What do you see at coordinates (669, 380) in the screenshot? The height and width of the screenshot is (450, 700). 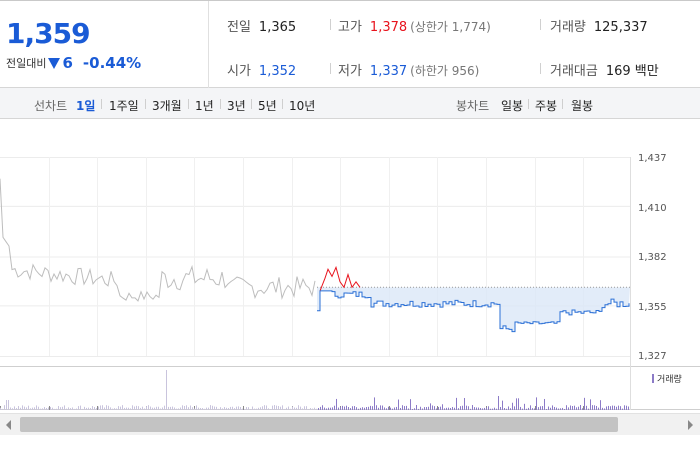 I see `volume-legend-label: 거래량` at bounding box center [669, 380].